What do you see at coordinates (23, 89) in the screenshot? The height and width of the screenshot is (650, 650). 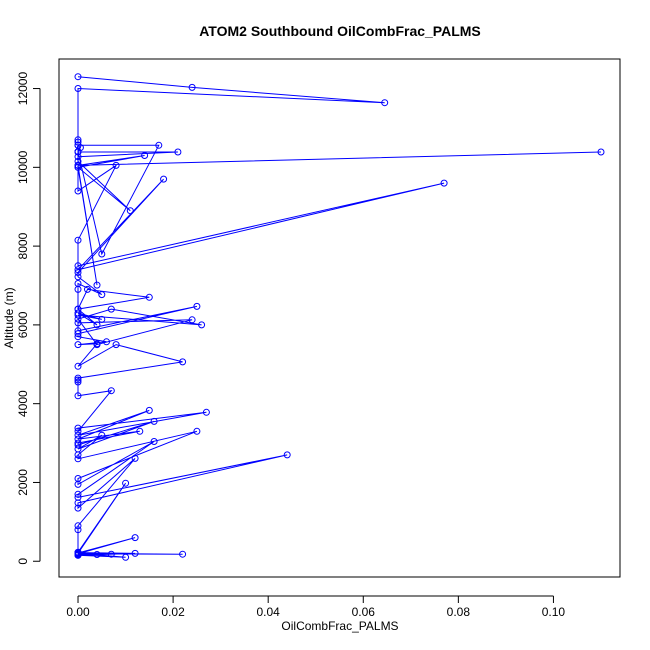 I see `y-tick-label: 12000` at bounding box center [23, 89].